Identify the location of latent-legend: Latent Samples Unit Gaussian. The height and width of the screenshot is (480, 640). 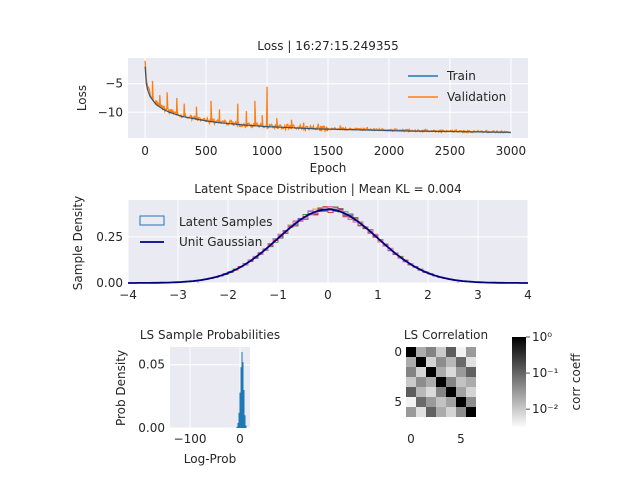
(206, 232).